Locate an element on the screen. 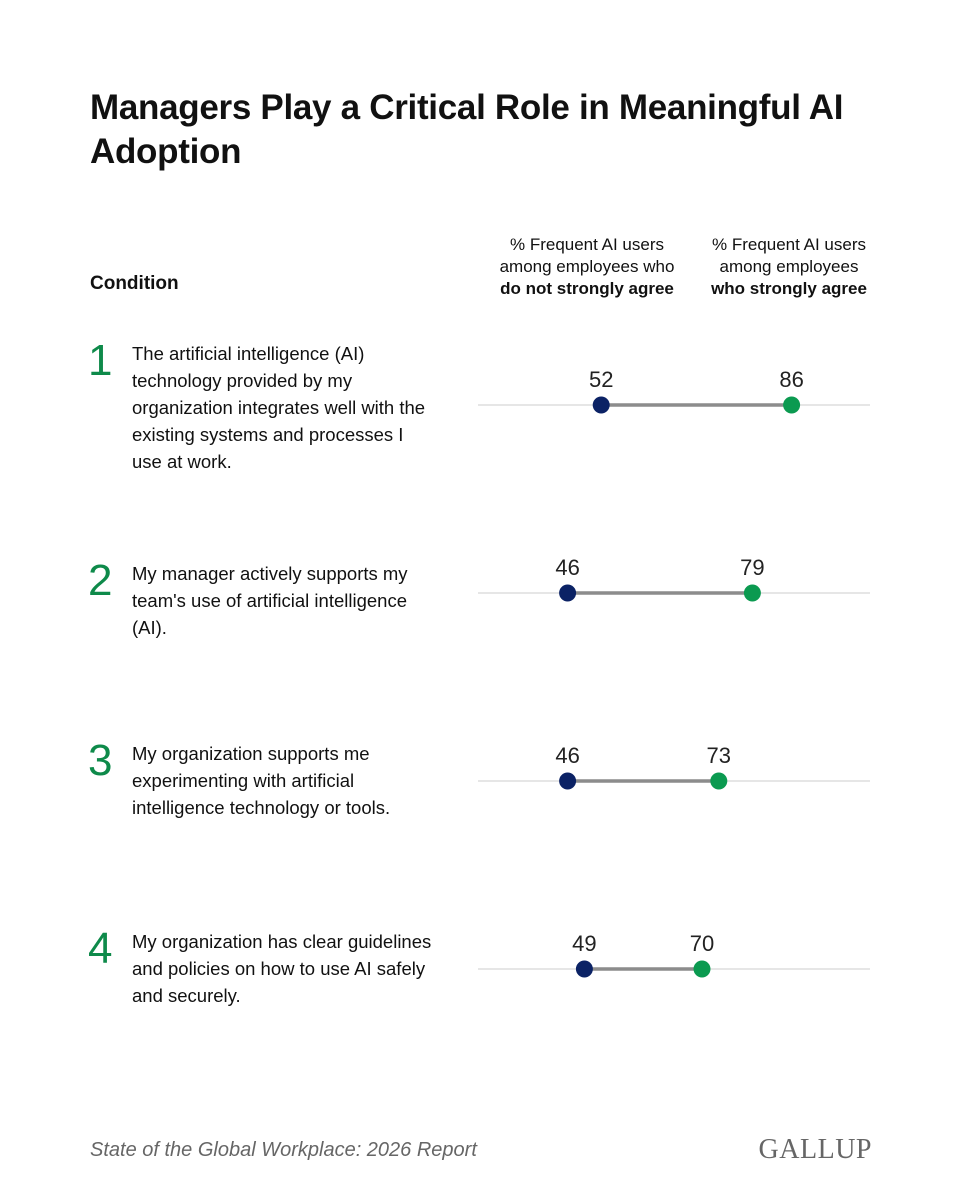  condition-number: 4 is located at coordinates (100, 948).